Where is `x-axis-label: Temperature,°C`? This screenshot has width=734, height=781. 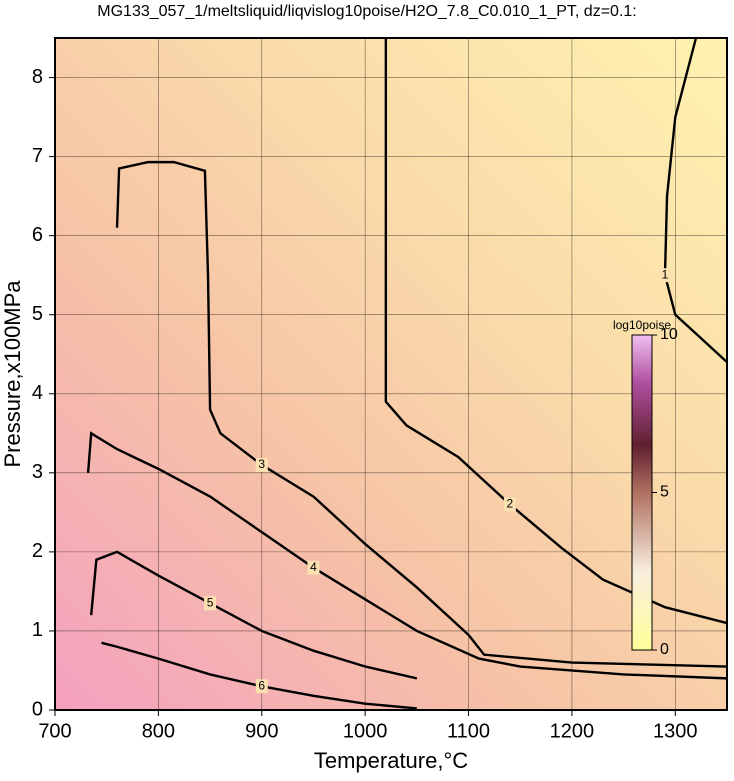
x-axis-label: Temperature,°C is located at coordinates (391, 760).